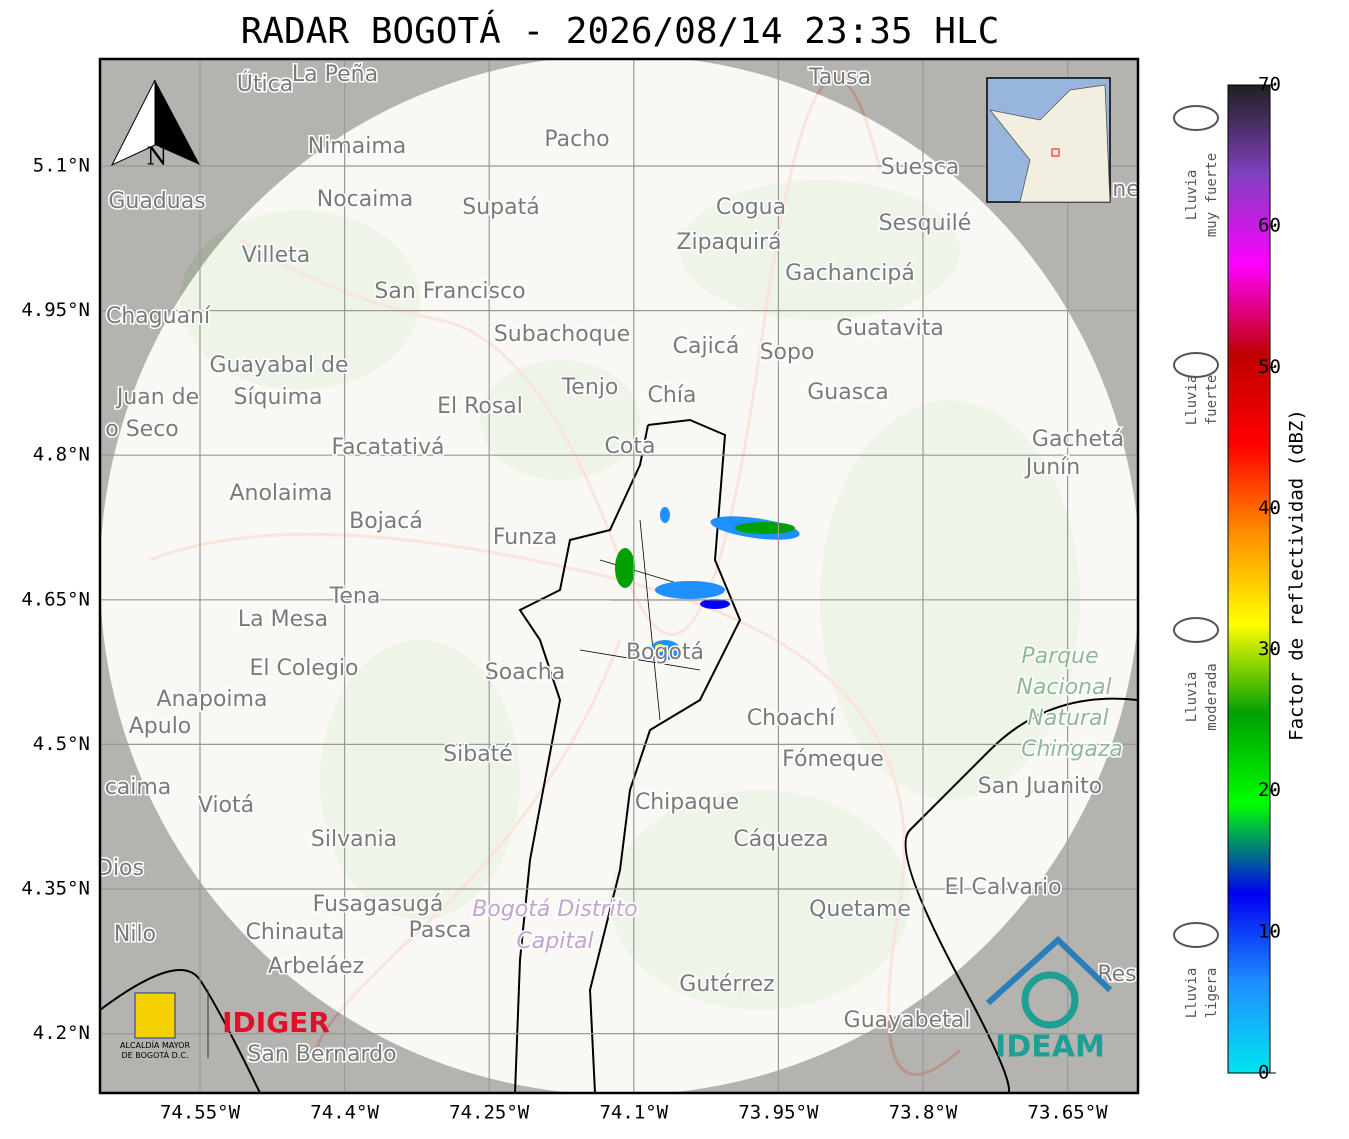 This screenshot has width=1349, height=1139. Describe the element at coordinates (480, 406) in the screenshot. I see `place-label: El Rosal` at that location.